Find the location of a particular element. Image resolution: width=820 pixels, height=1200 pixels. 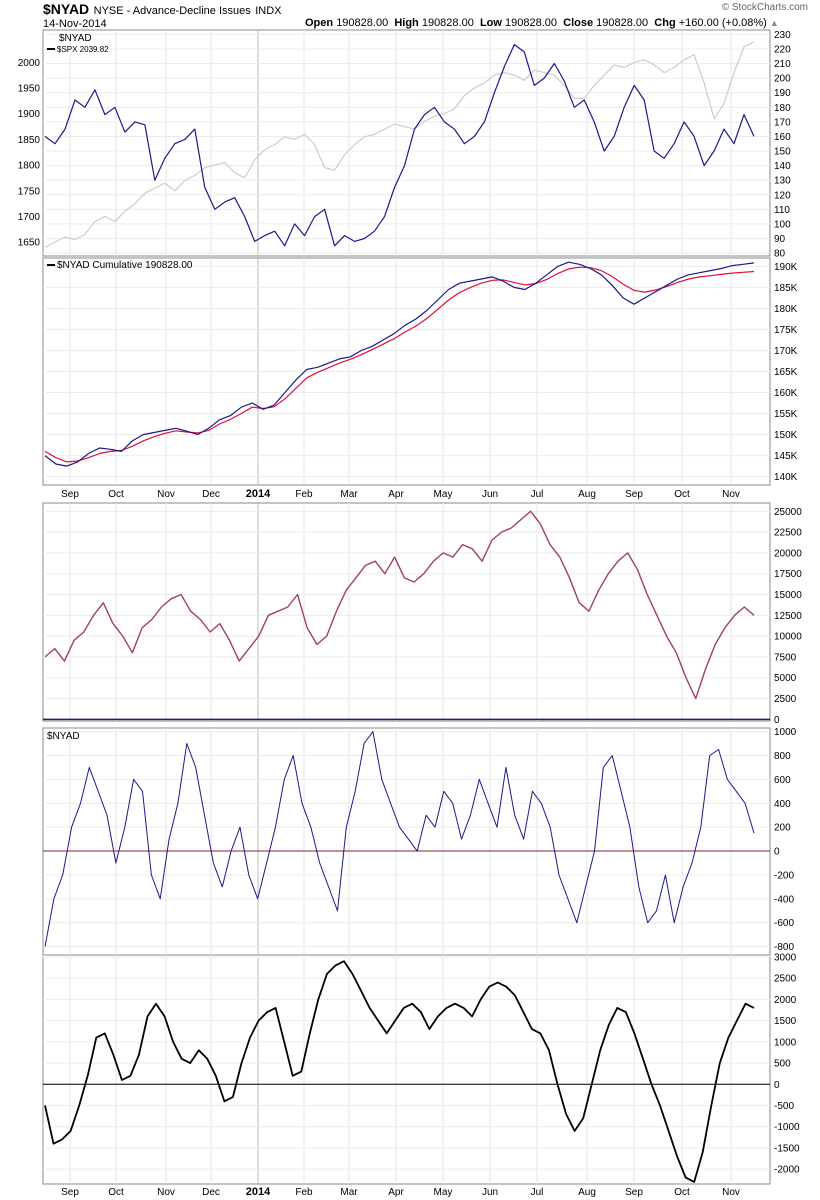

oscillator-panel-y-tick-label: 2500 is located at coordinates (785, 699).